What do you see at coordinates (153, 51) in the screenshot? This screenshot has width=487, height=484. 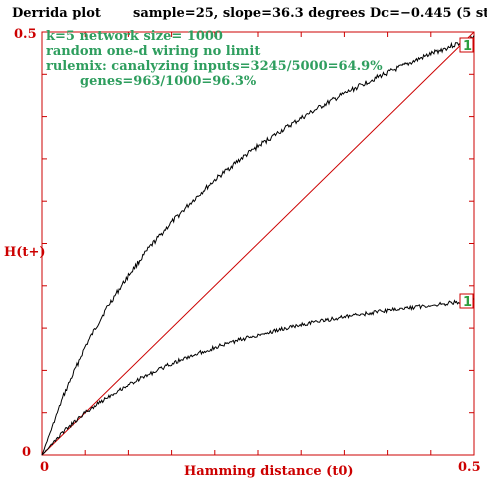 I see `annotation-wiring: random one-d wiring no limit` at bounding box center [153, 51].